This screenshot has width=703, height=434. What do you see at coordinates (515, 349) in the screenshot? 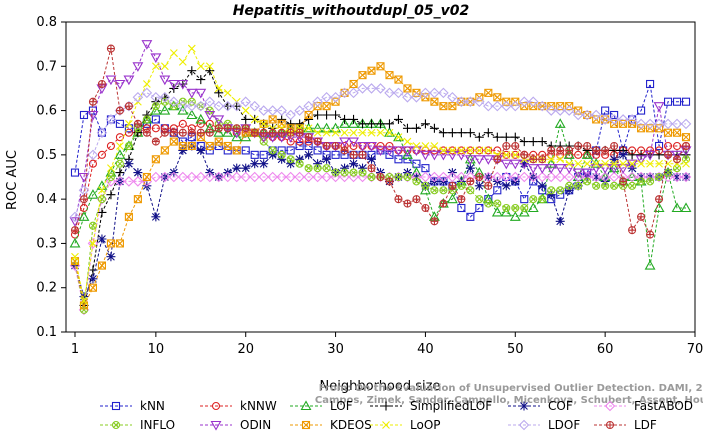
I see `x-tick-label: 50` at bounding box center [515, 349].